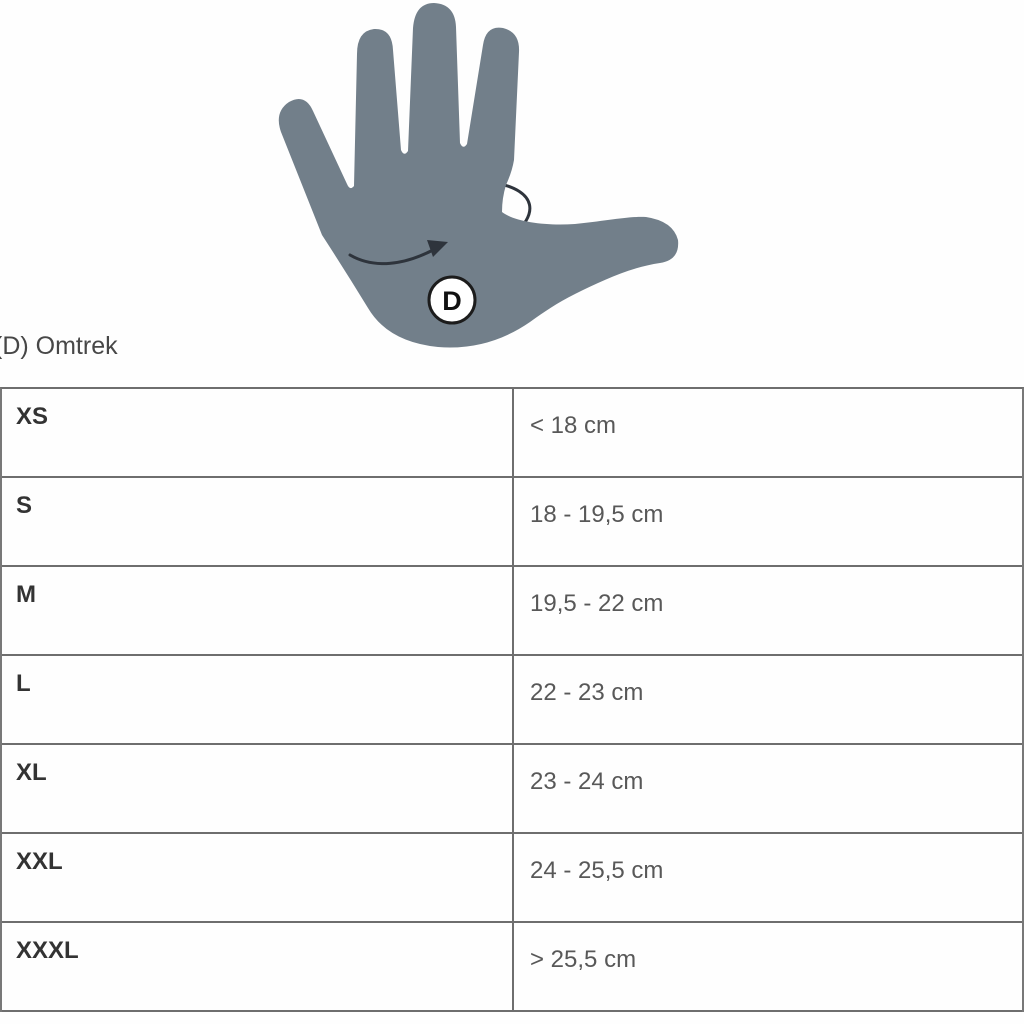 The height and width of the screenshot is (1024, 1024). Describe the element at coordinates (437, 248) in the screenshot. I see `circumference-arrowhead-icon` at that location.